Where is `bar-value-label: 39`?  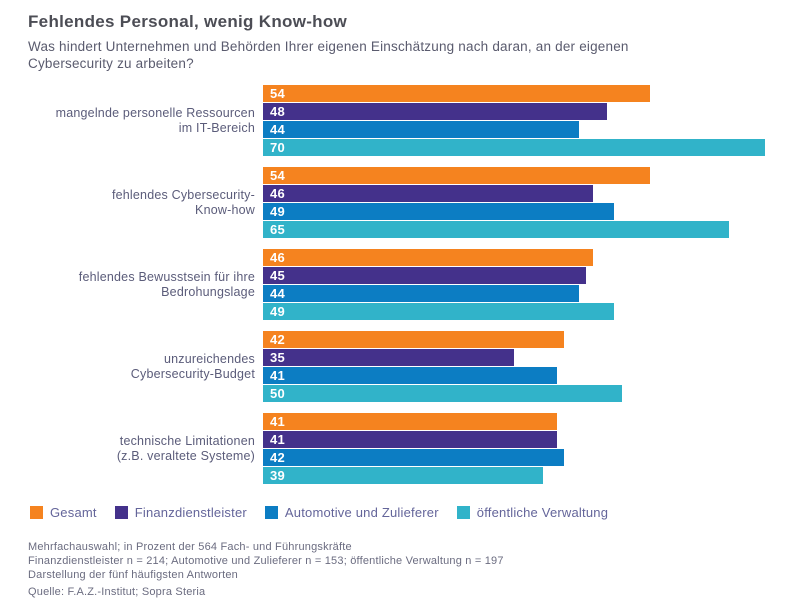 bar-value-label: 39 is located at coordinates (278, 475).